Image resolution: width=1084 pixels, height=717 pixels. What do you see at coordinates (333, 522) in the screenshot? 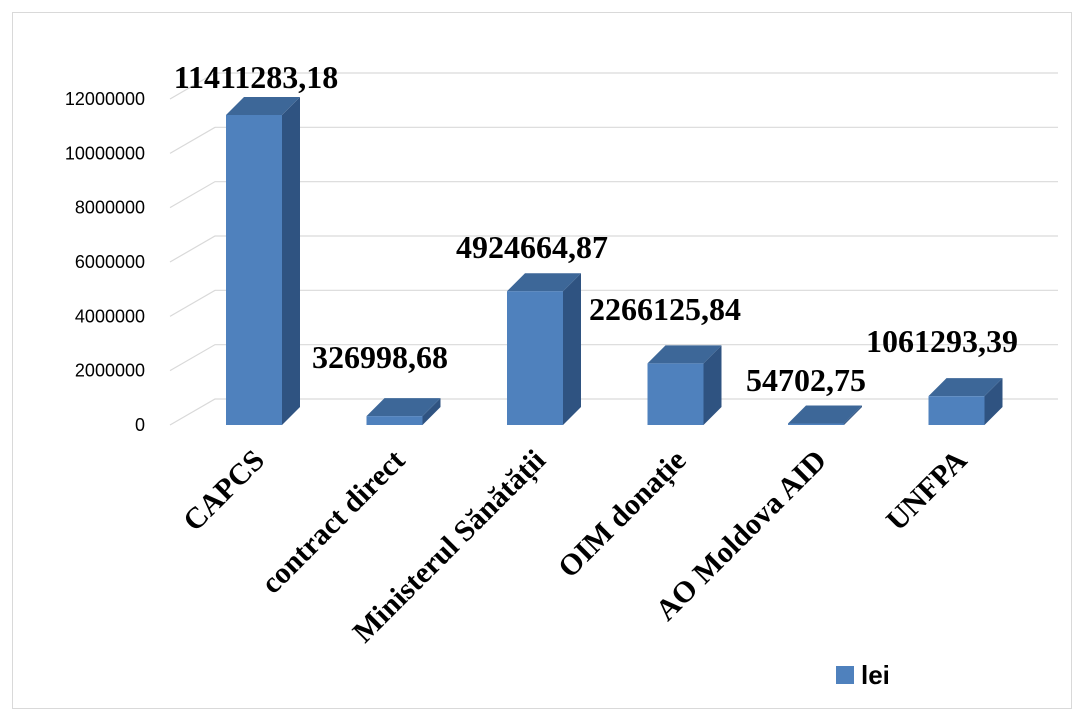
I see `x-category-label: contract direct` at bounding box center [333, 522].